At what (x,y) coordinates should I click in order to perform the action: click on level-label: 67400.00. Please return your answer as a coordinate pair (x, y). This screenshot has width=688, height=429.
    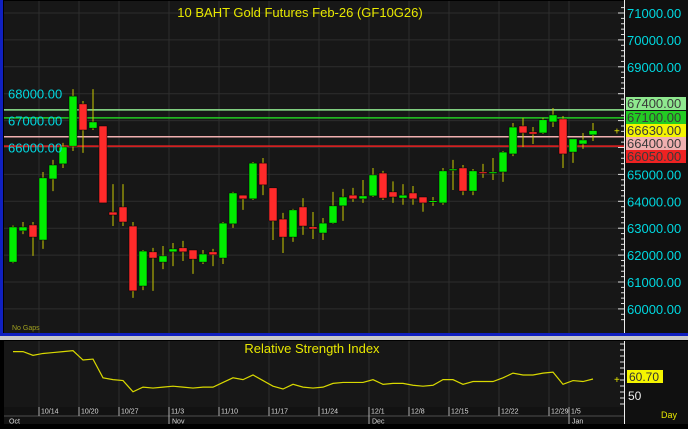
    Looking at the image, I should click on (654, 103).